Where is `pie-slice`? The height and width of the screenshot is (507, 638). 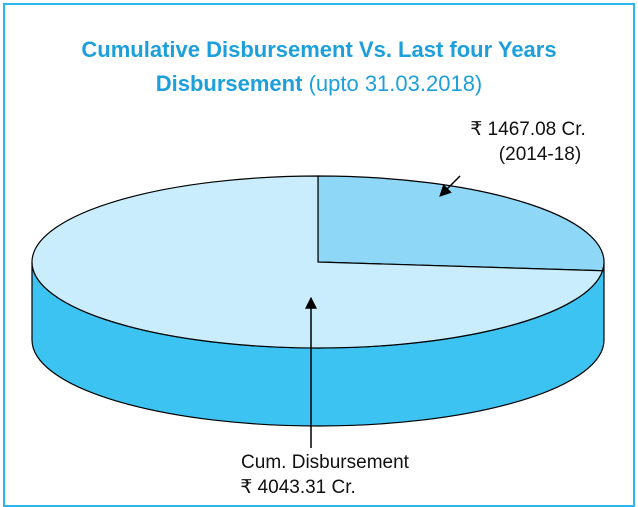 pie-slice is located at coordinates (461, 223).